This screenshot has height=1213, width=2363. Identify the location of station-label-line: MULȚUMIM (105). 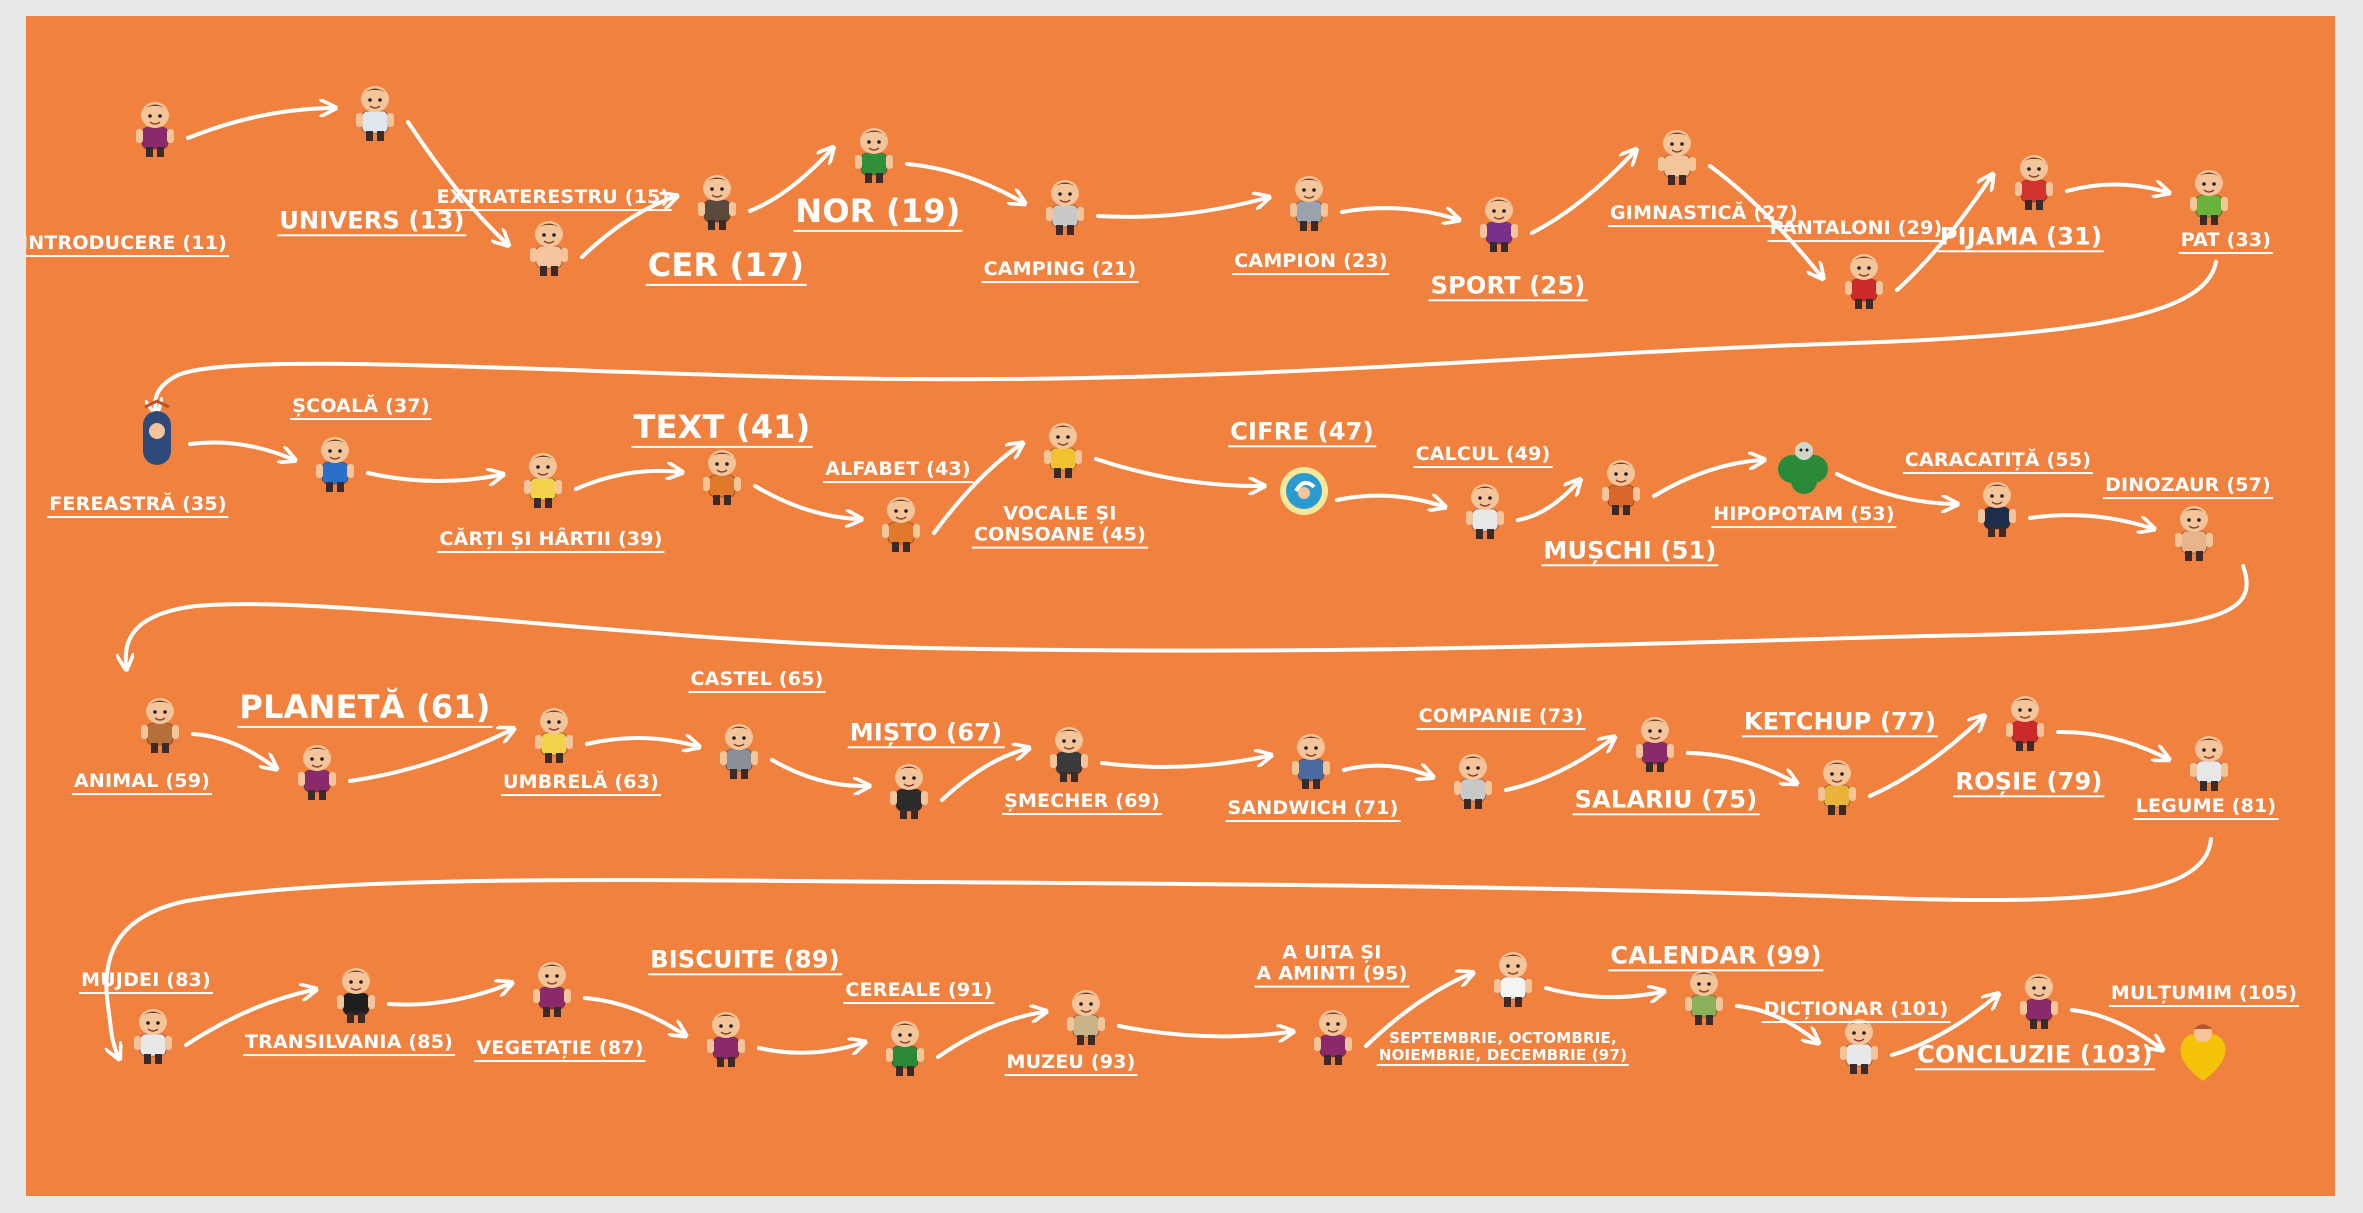
(2204, 993).